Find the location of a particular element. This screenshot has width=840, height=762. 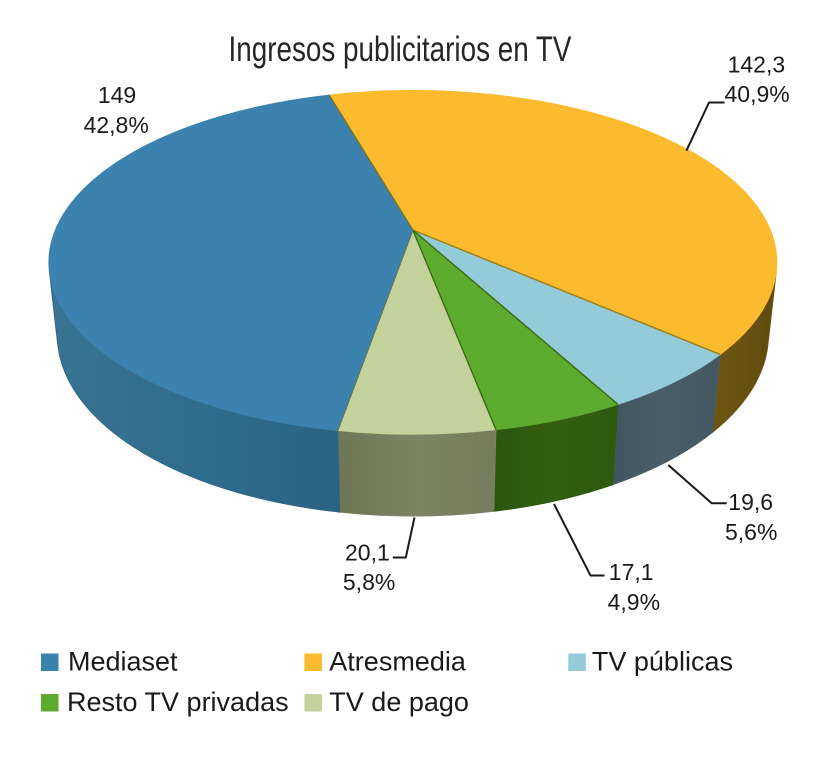

svg-text: 20,1 is located at coordinates (367, 553).